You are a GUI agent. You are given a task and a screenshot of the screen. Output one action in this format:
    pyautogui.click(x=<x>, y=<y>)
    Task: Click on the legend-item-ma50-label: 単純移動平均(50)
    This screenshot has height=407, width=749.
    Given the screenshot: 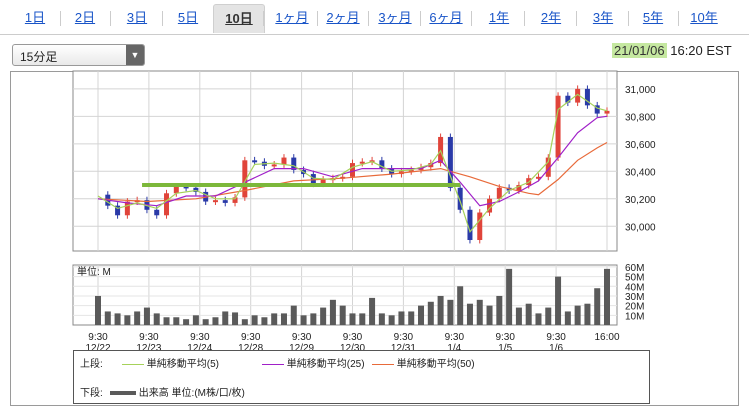 What is the action you would take?
    pyautogui.click(x=435, y=364)
    